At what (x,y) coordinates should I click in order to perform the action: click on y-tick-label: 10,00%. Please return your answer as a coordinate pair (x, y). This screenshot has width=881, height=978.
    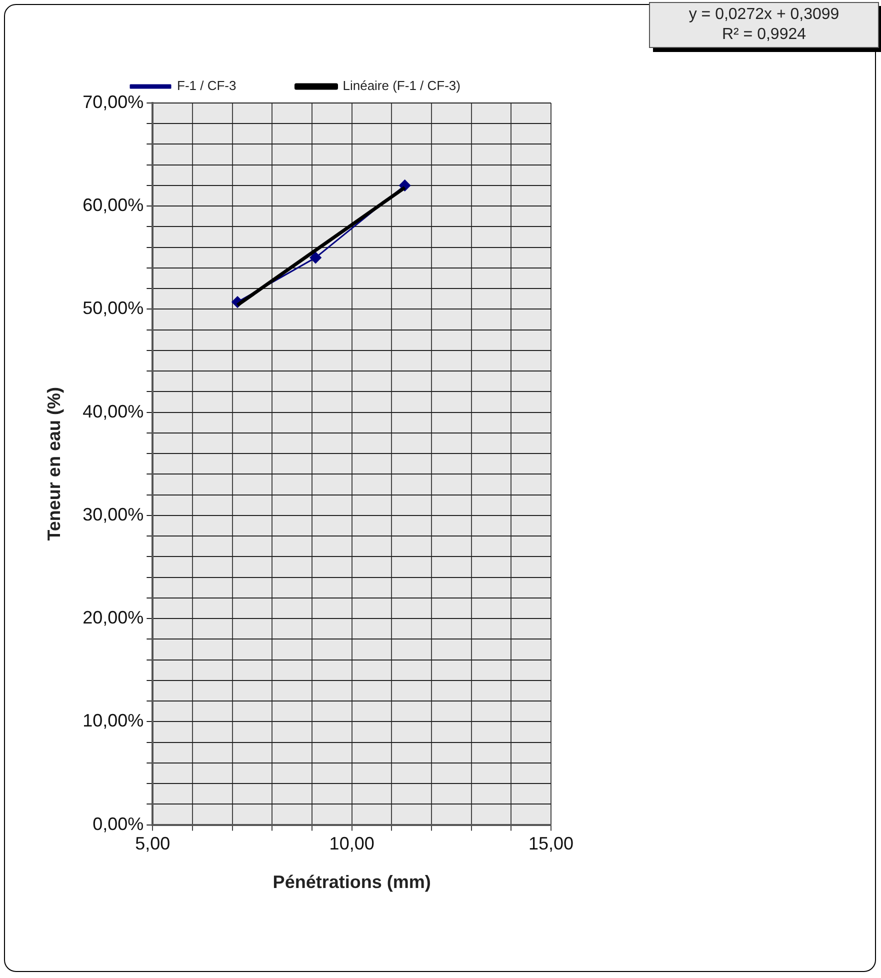
    Looking at the image, I should click on (113, 720).